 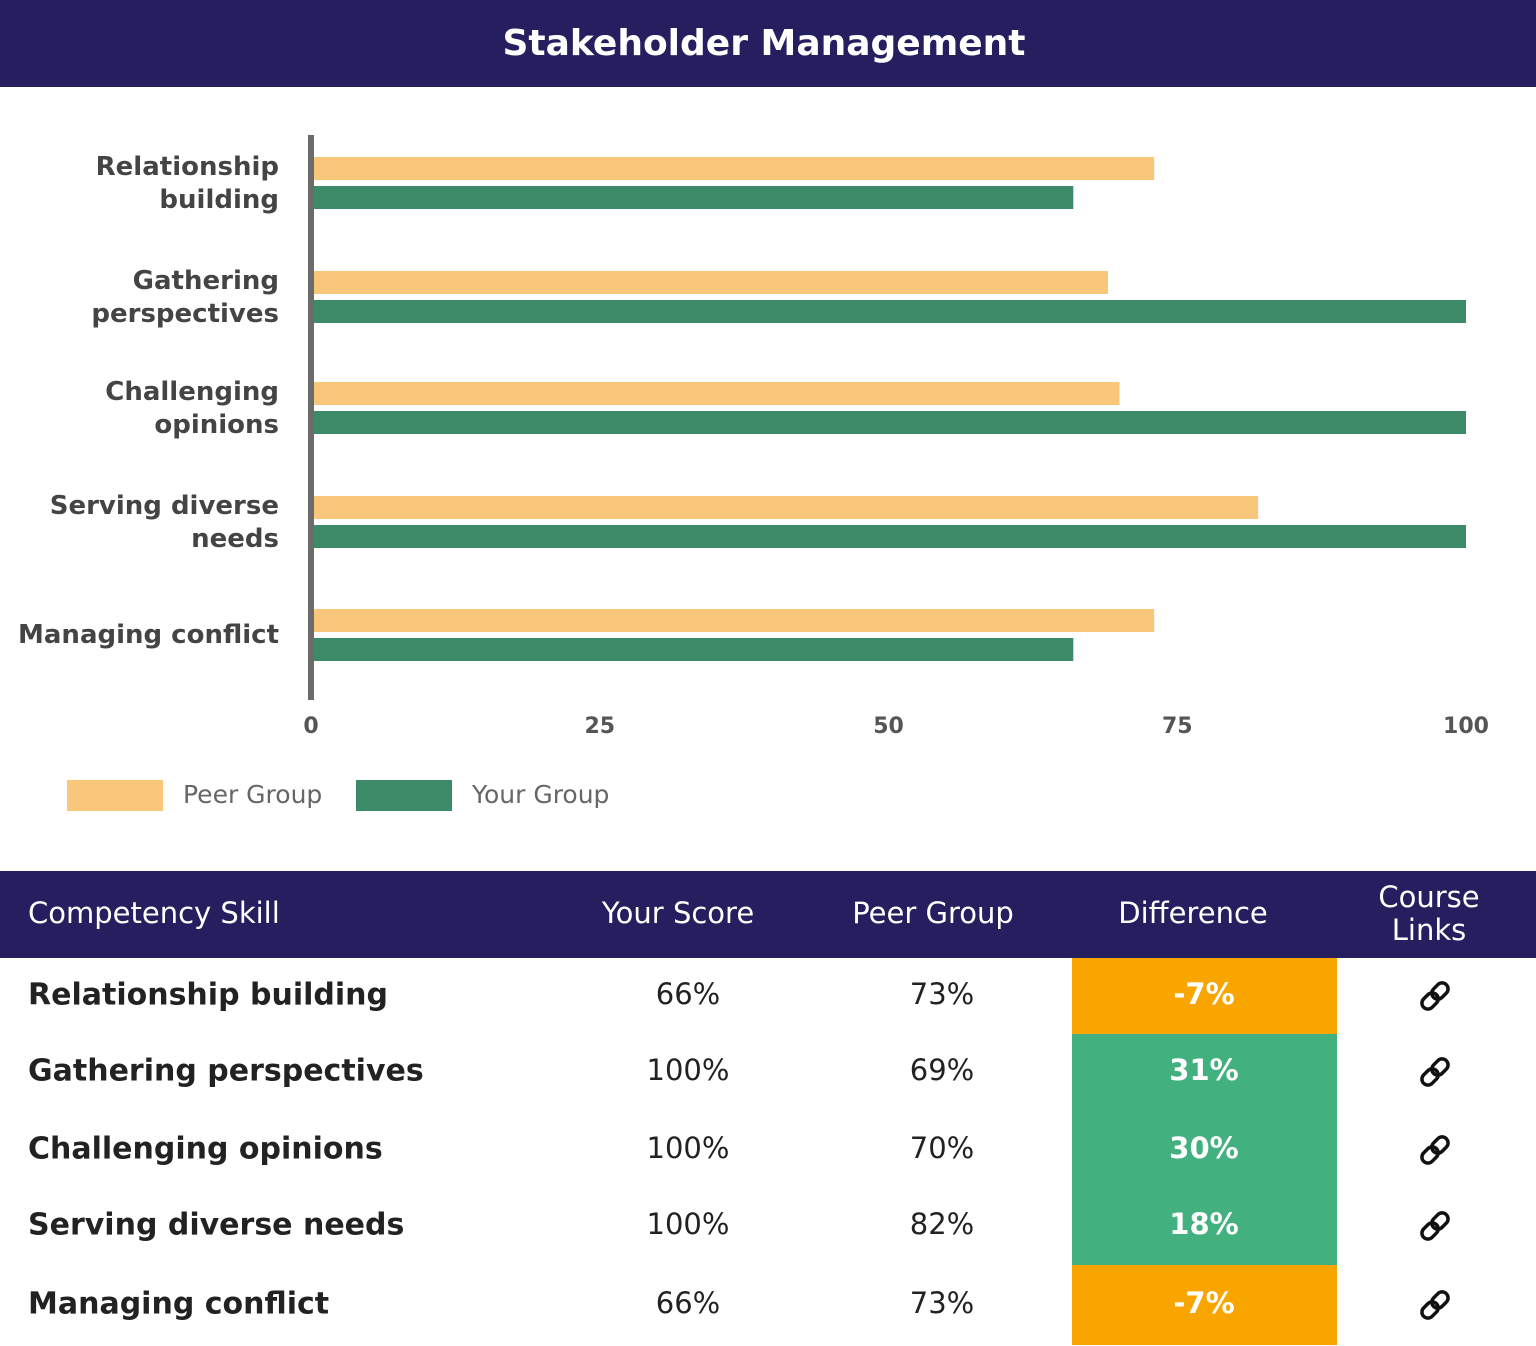 I want to click on chart-title: Stakeholder Management, so click(x=764, y=43).